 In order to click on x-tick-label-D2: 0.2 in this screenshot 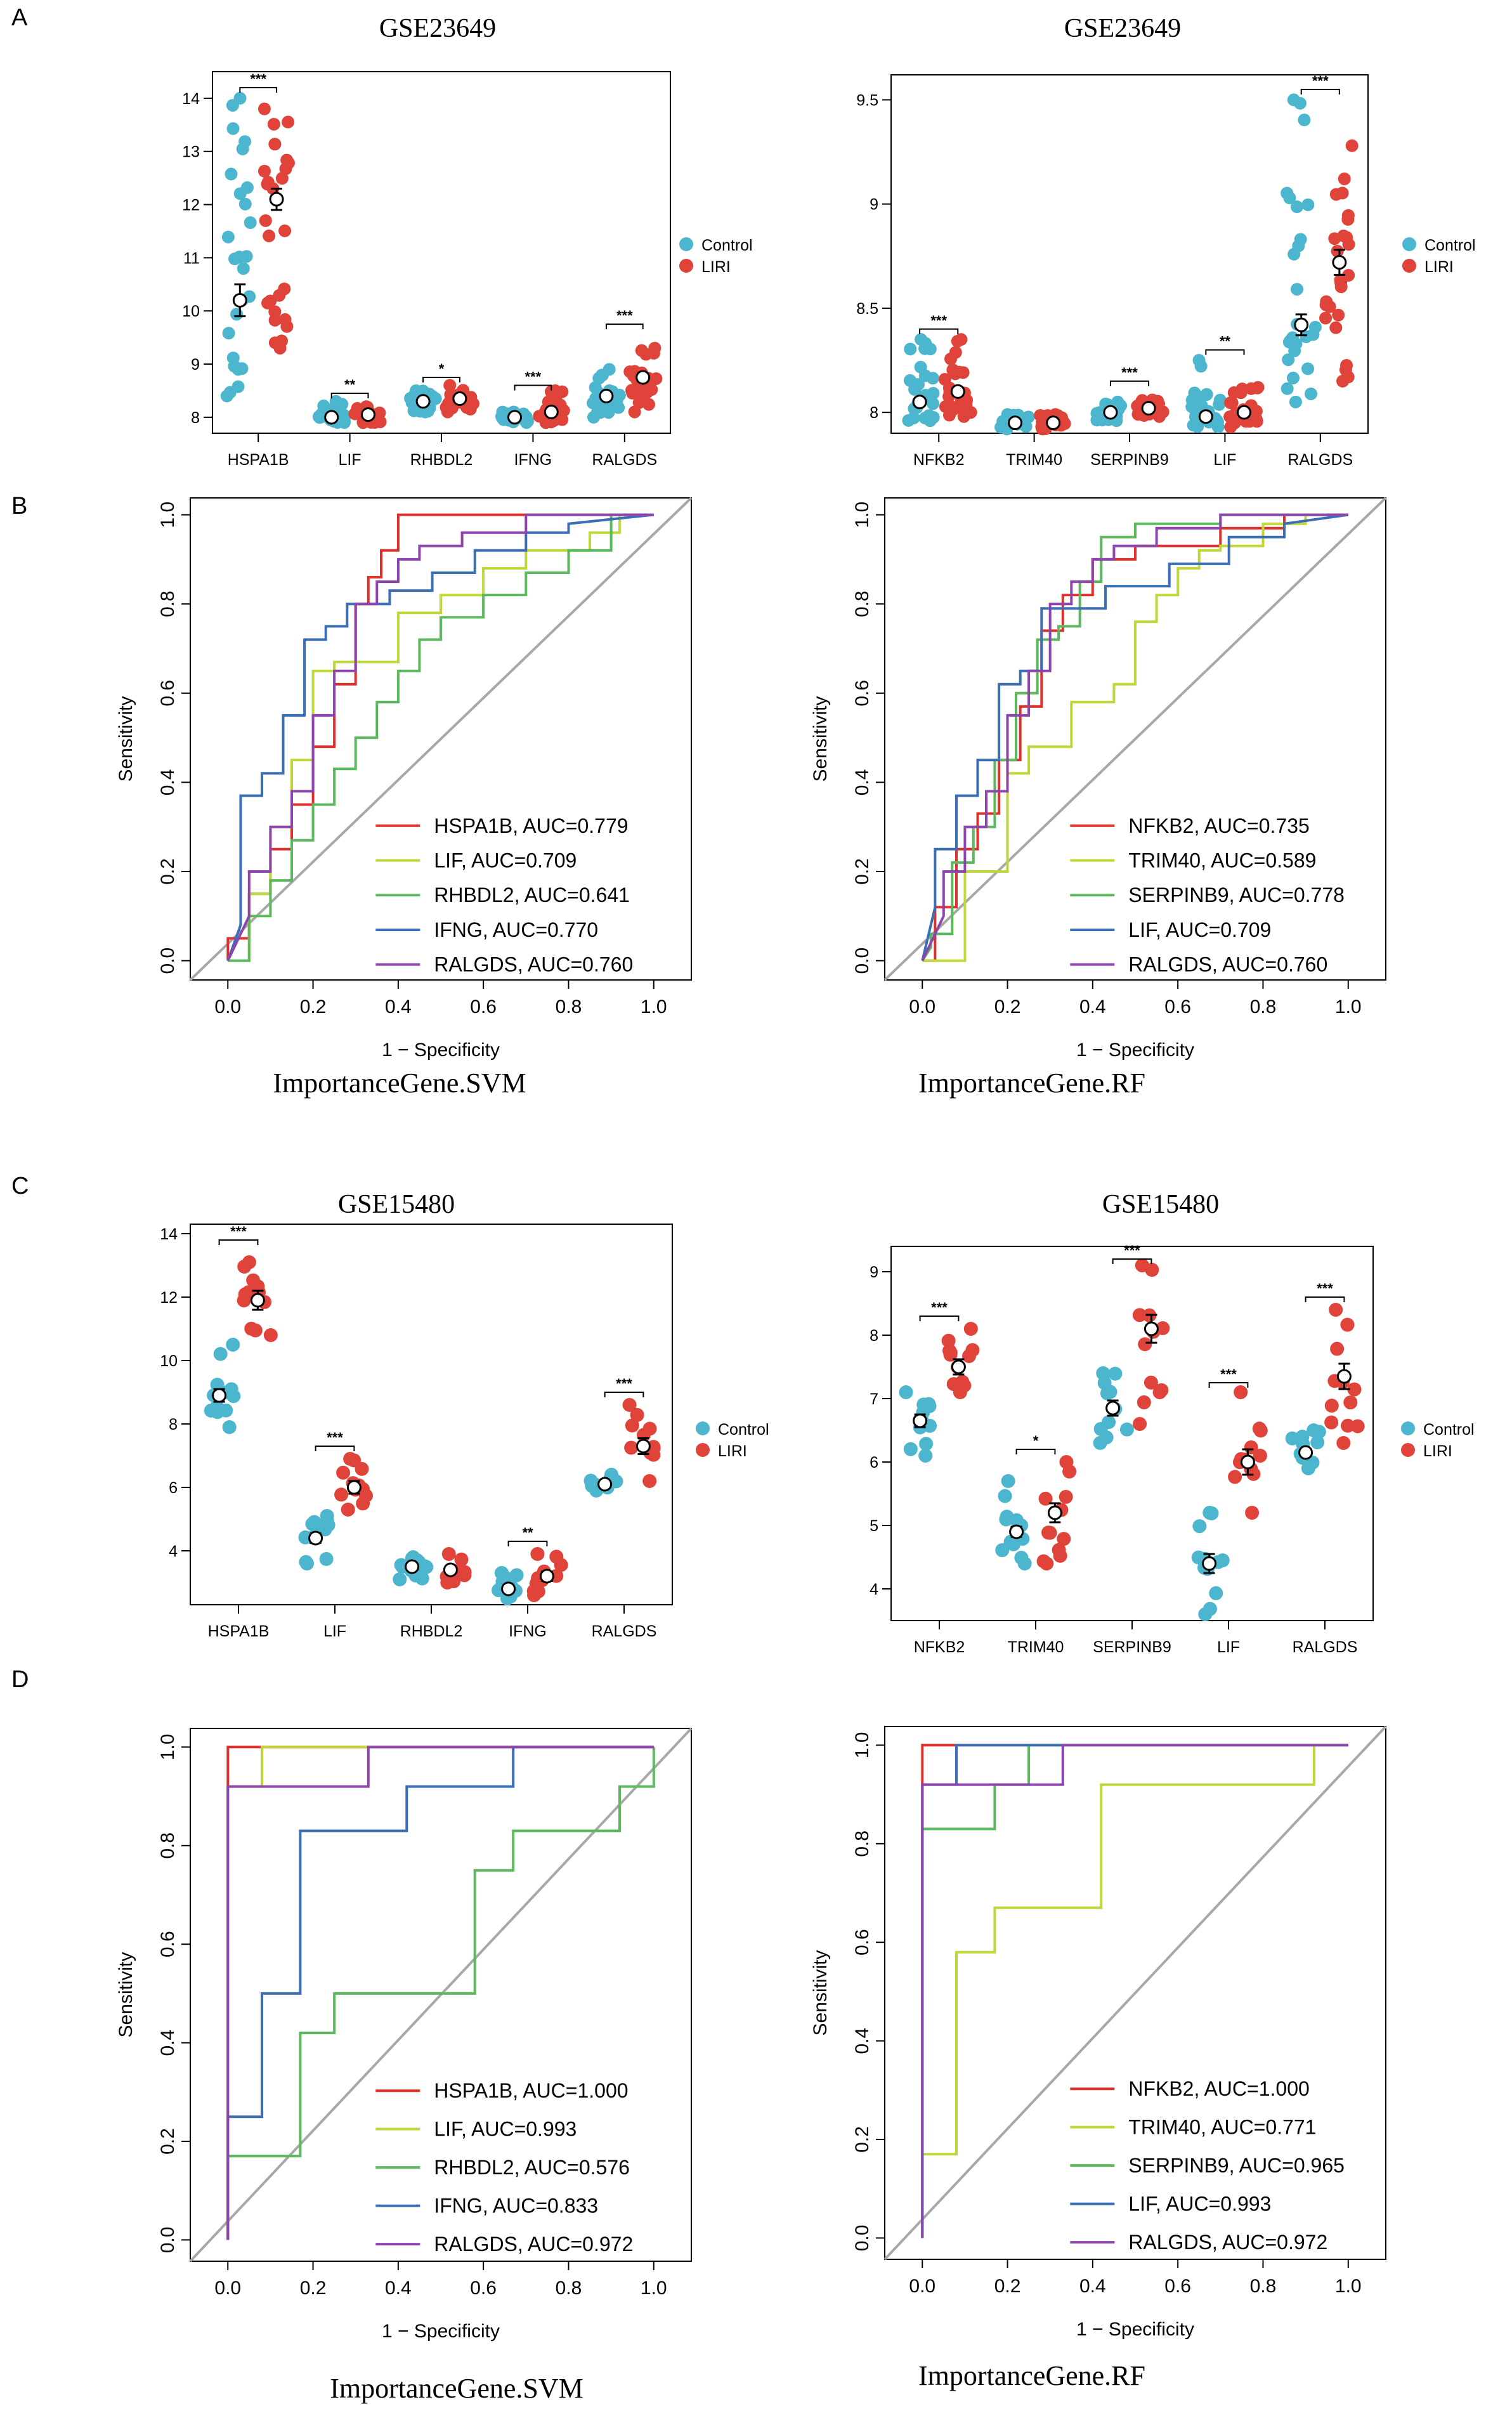, I will do `click(1008, 2286)`.